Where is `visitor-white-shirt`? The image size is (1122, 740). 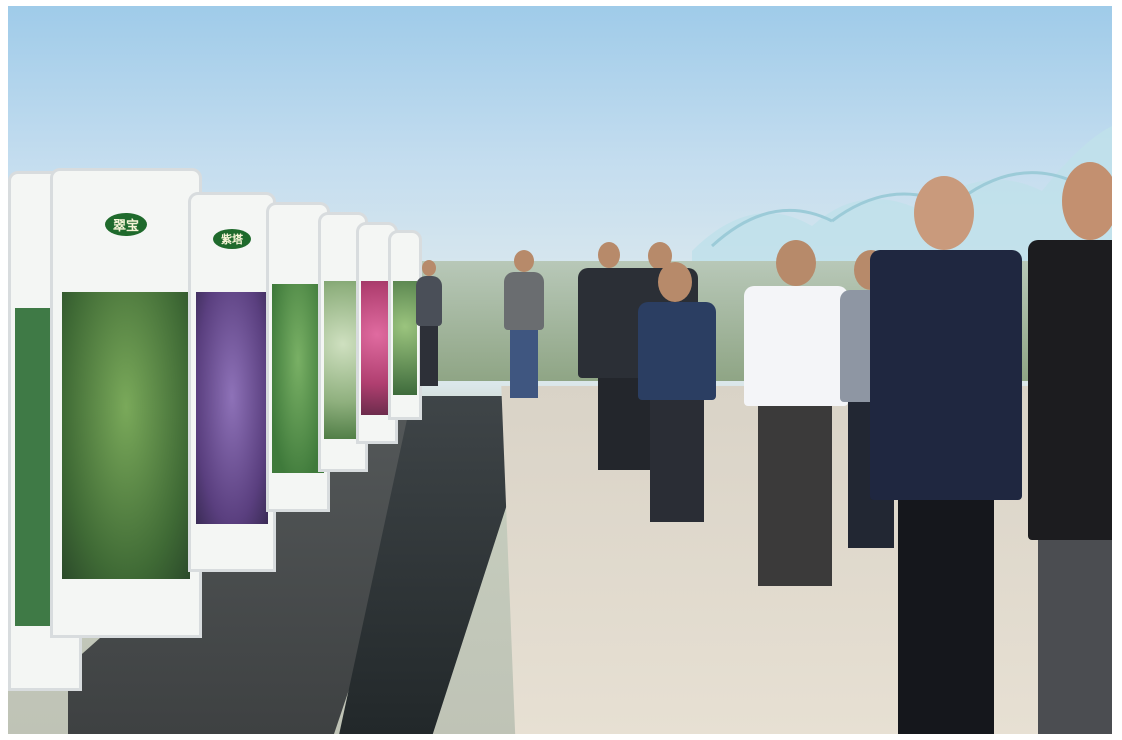
visitor-white-shirt is located at coordinates (796, 415).